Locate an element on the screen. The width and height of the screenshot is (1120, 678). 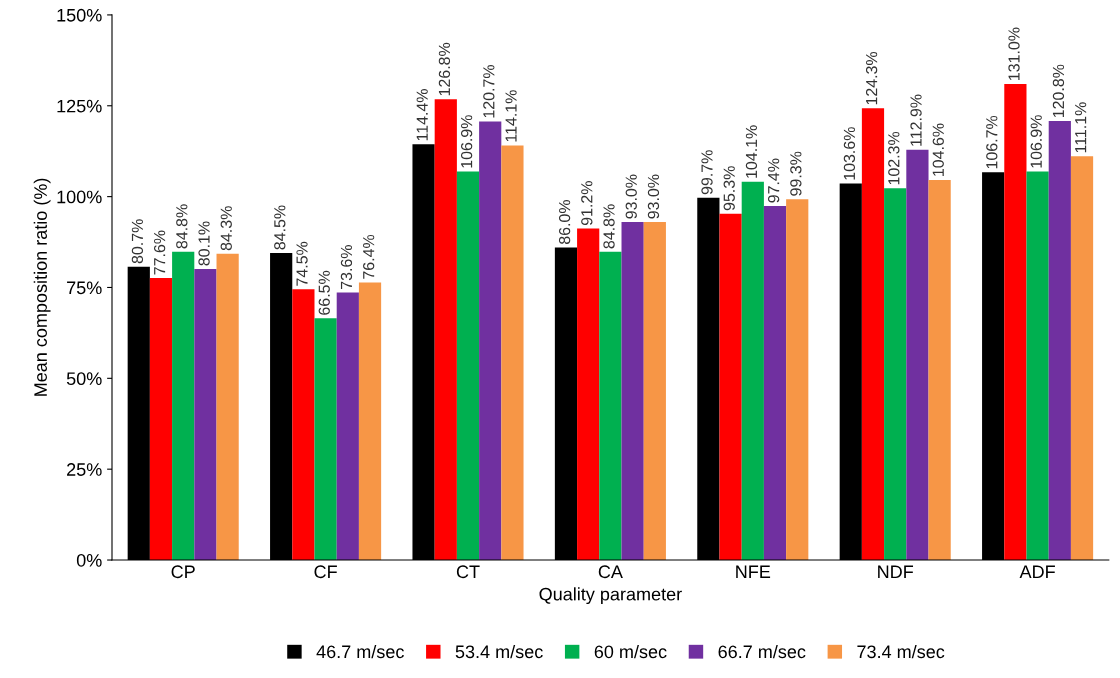
x-tick-label: ADF is located at coordinates (1037, 571).